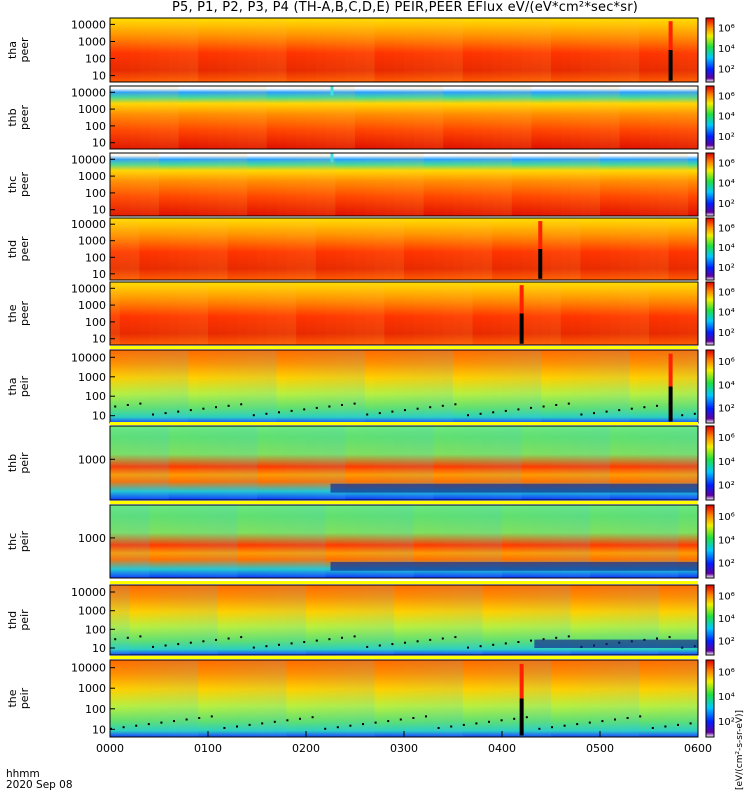 The image size is (750, 800). What do you see at coordinates (12, 117) in the screenshot?
I see `y-axis-label: thb` at bounding box center [12, 117].